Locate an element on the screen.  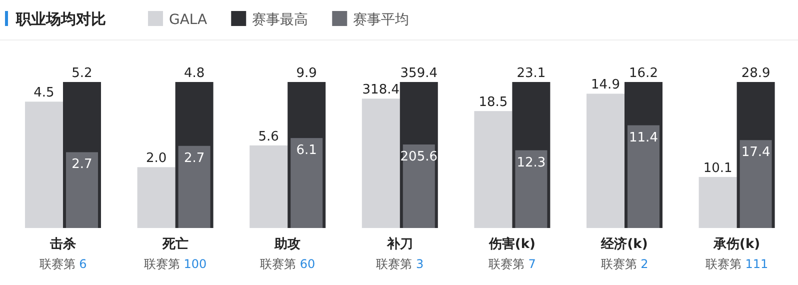
x-tick-label: 承伤(k) is located at coordinates (736, 244).